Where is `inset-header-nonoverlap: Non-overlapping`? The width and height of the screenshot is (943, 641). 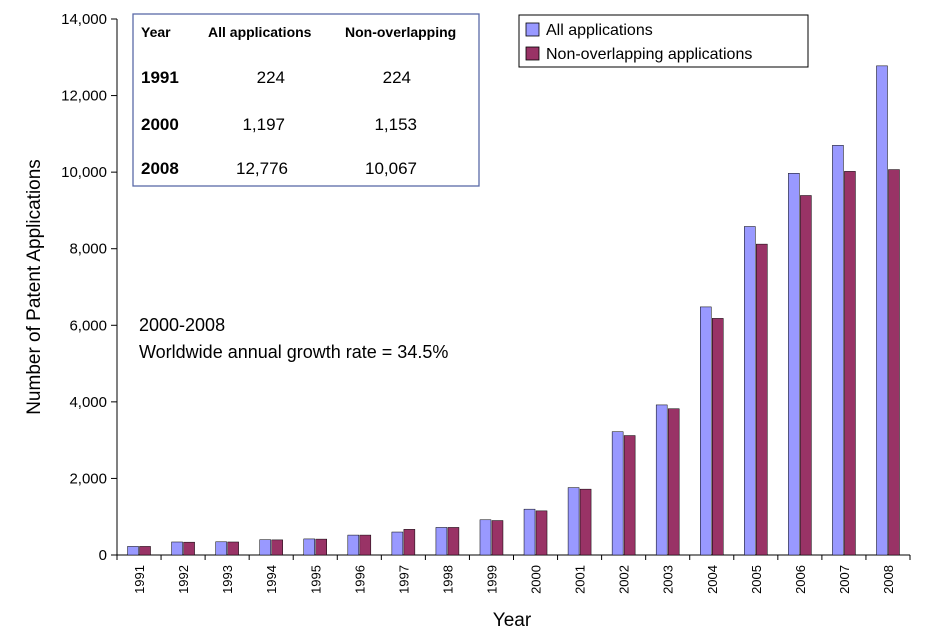 inset-header-nonoverlap: Non-overlapping is located at coordinates (400, 32).